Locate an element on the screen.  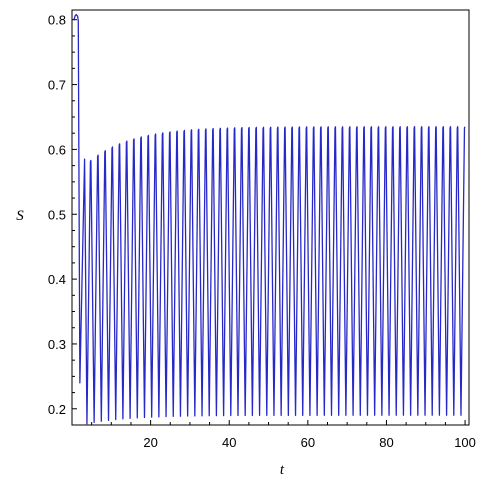
y-tick-label: 0.4 is located at coordinates (57, 279).